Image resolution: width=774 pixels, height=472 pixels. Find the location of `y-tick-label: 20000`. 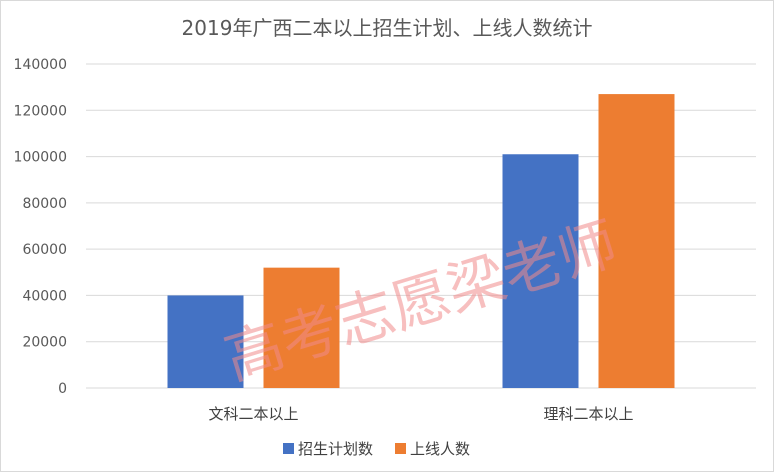

y-tick-label: 20000 is located at coordinates (44, 343).